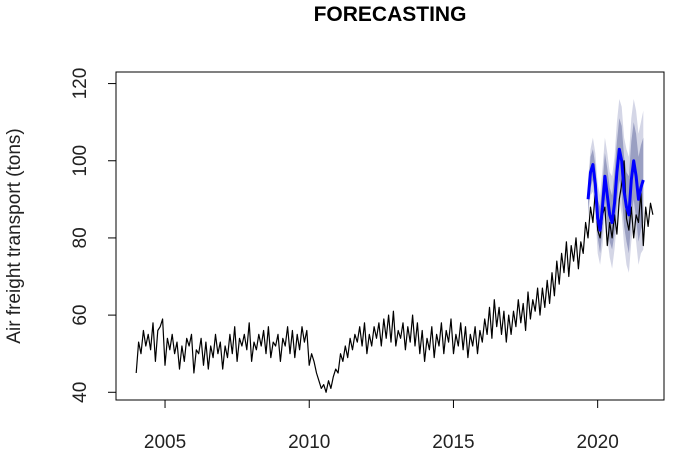 Image resolution: width=685 pixels, height=454 pixels. I want to click on chart-title: FORECASTING, so click(390, 14).